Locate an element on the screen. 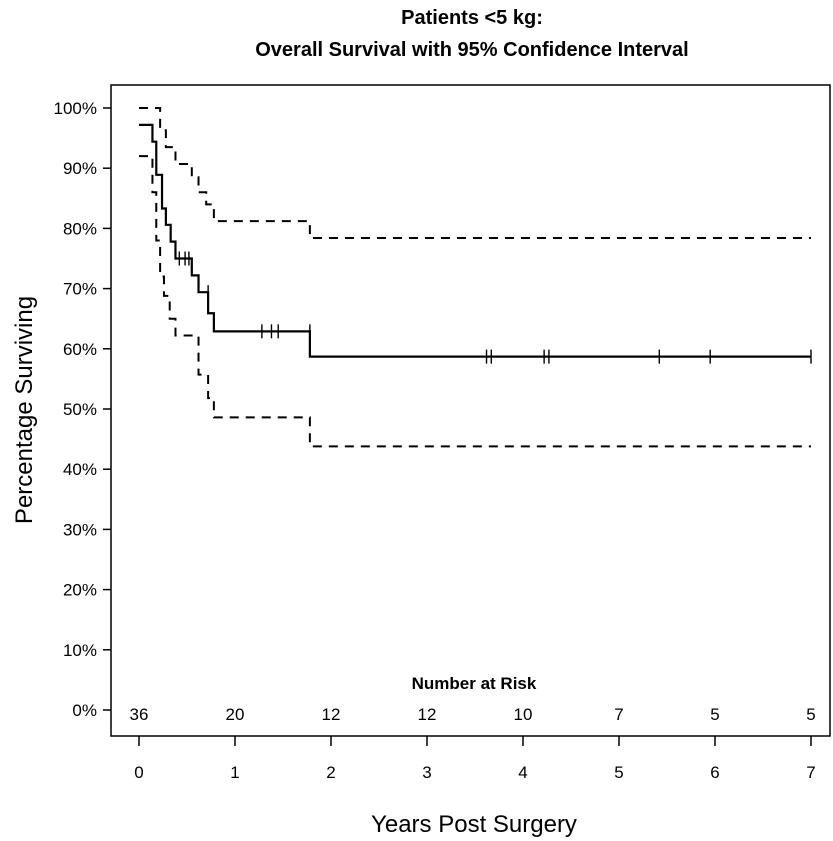  y-tick-label: 60% is located at coordinates (80, 349).